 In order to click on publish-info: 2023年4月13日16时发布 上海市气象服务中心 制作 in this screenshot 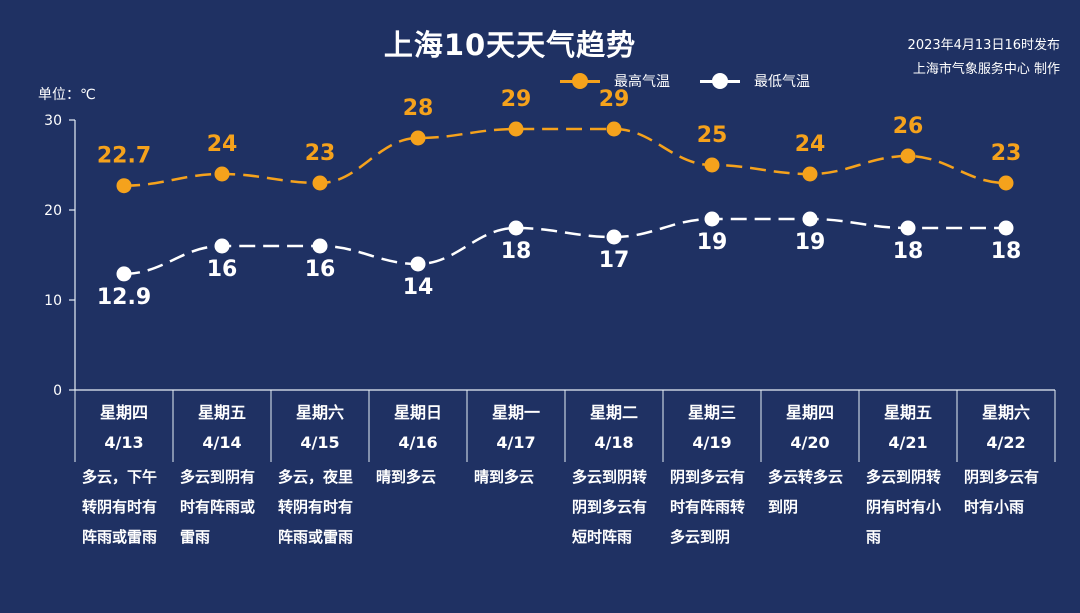, I will do `click(984, 58)`.